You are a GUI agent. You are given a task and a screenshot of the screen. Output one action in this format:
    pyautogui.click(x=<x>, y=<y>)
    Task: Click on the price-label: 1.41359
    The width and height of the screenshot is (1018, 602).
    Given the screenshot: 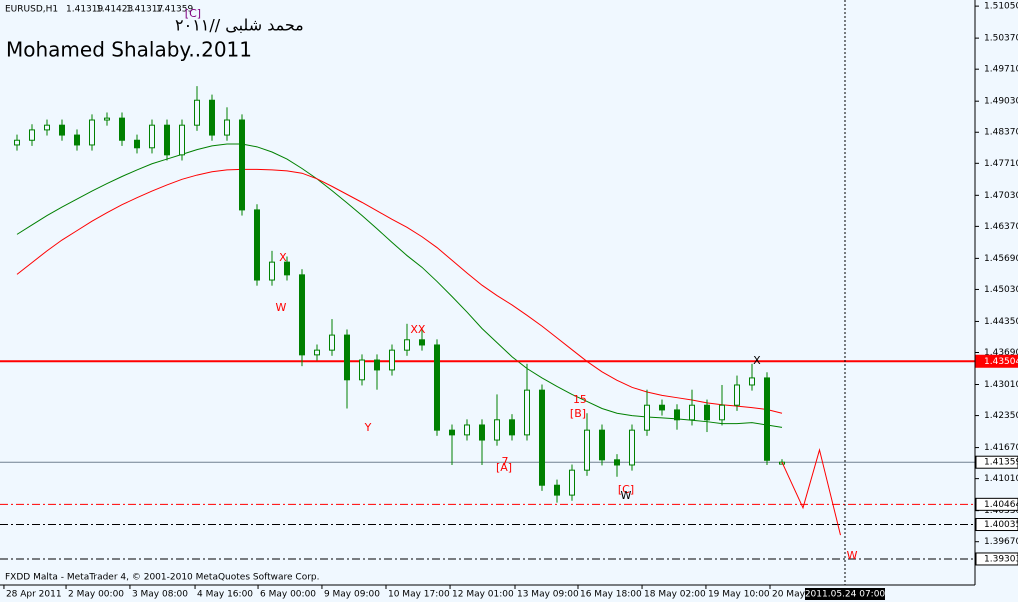 What is the action you would take?
    pyautogui.click(x=1001, y=463)
    